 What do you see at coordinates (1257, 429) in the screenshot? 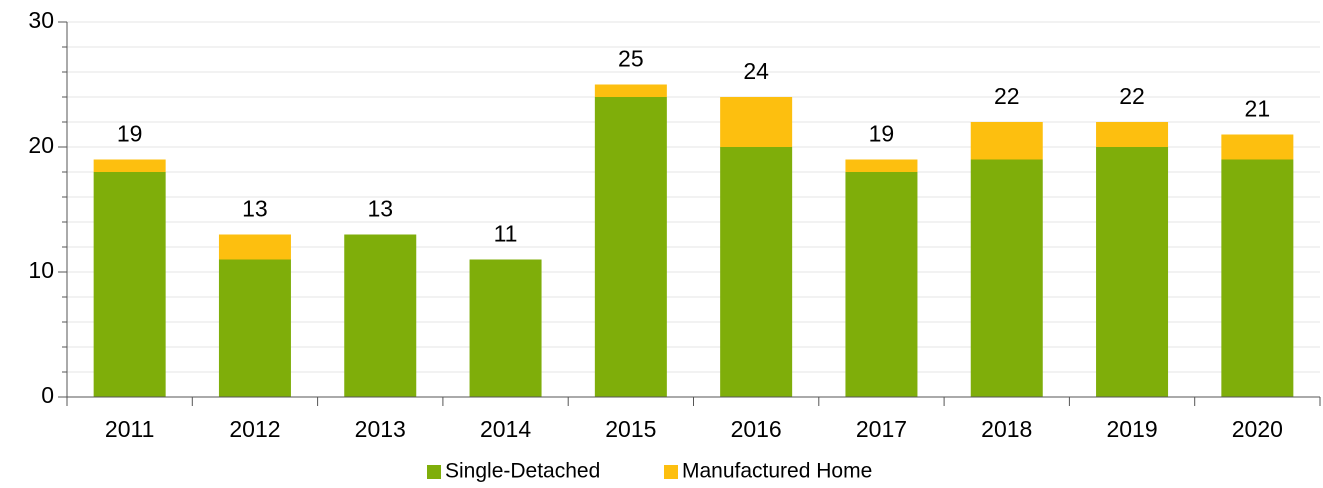
I see `x-tick-label: 2020` at bounding box center [1257, 429].